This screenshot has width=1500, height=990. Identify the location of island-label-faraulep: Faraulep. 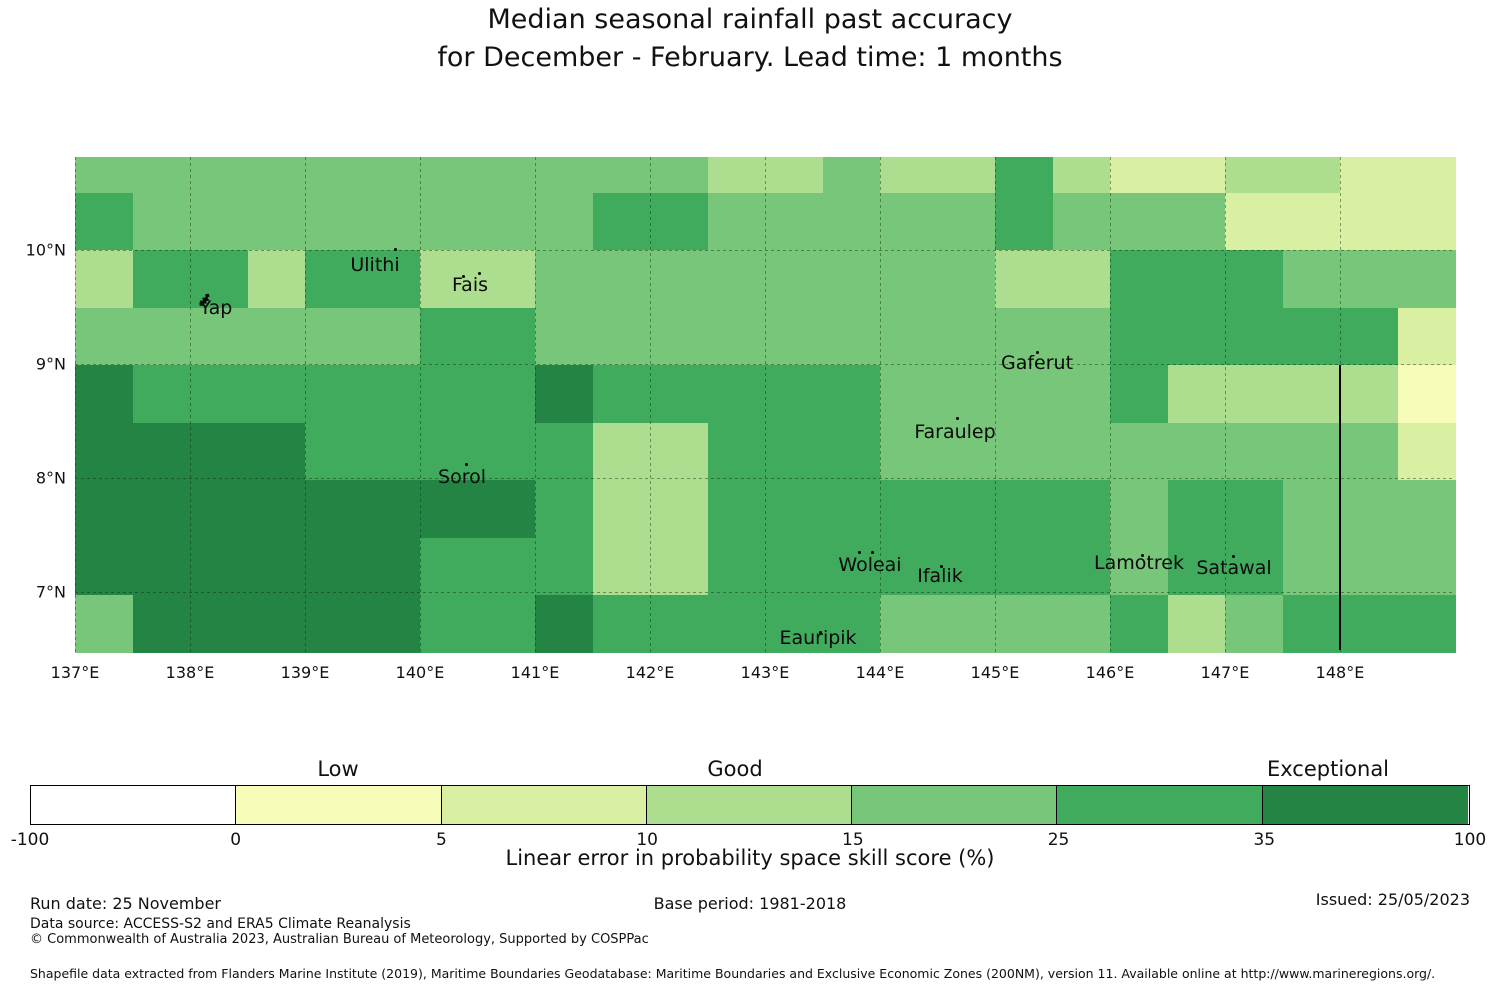
(955, 432).